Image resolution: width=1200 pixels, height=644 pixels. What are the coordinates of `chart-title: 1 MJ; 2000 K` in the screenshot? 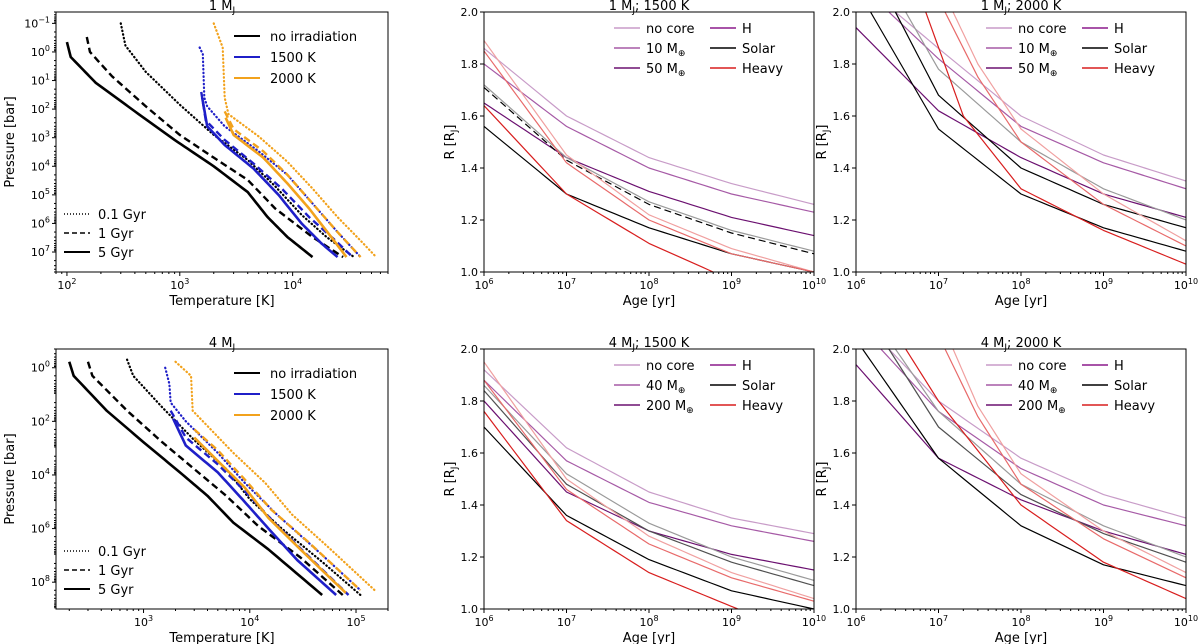 It's located at (1021, 8).